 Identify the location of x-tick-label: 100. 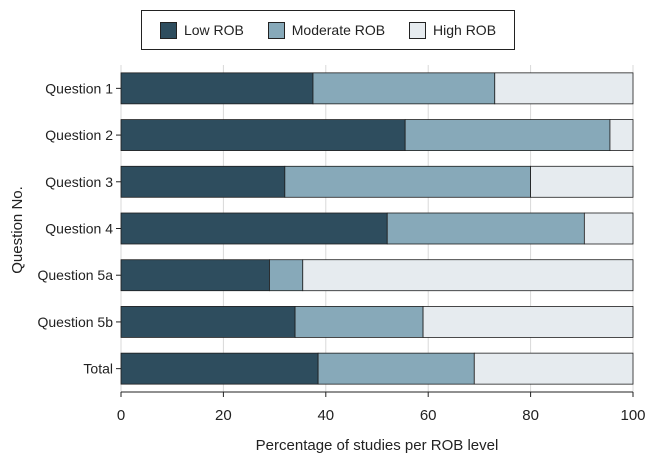
(632, 415).